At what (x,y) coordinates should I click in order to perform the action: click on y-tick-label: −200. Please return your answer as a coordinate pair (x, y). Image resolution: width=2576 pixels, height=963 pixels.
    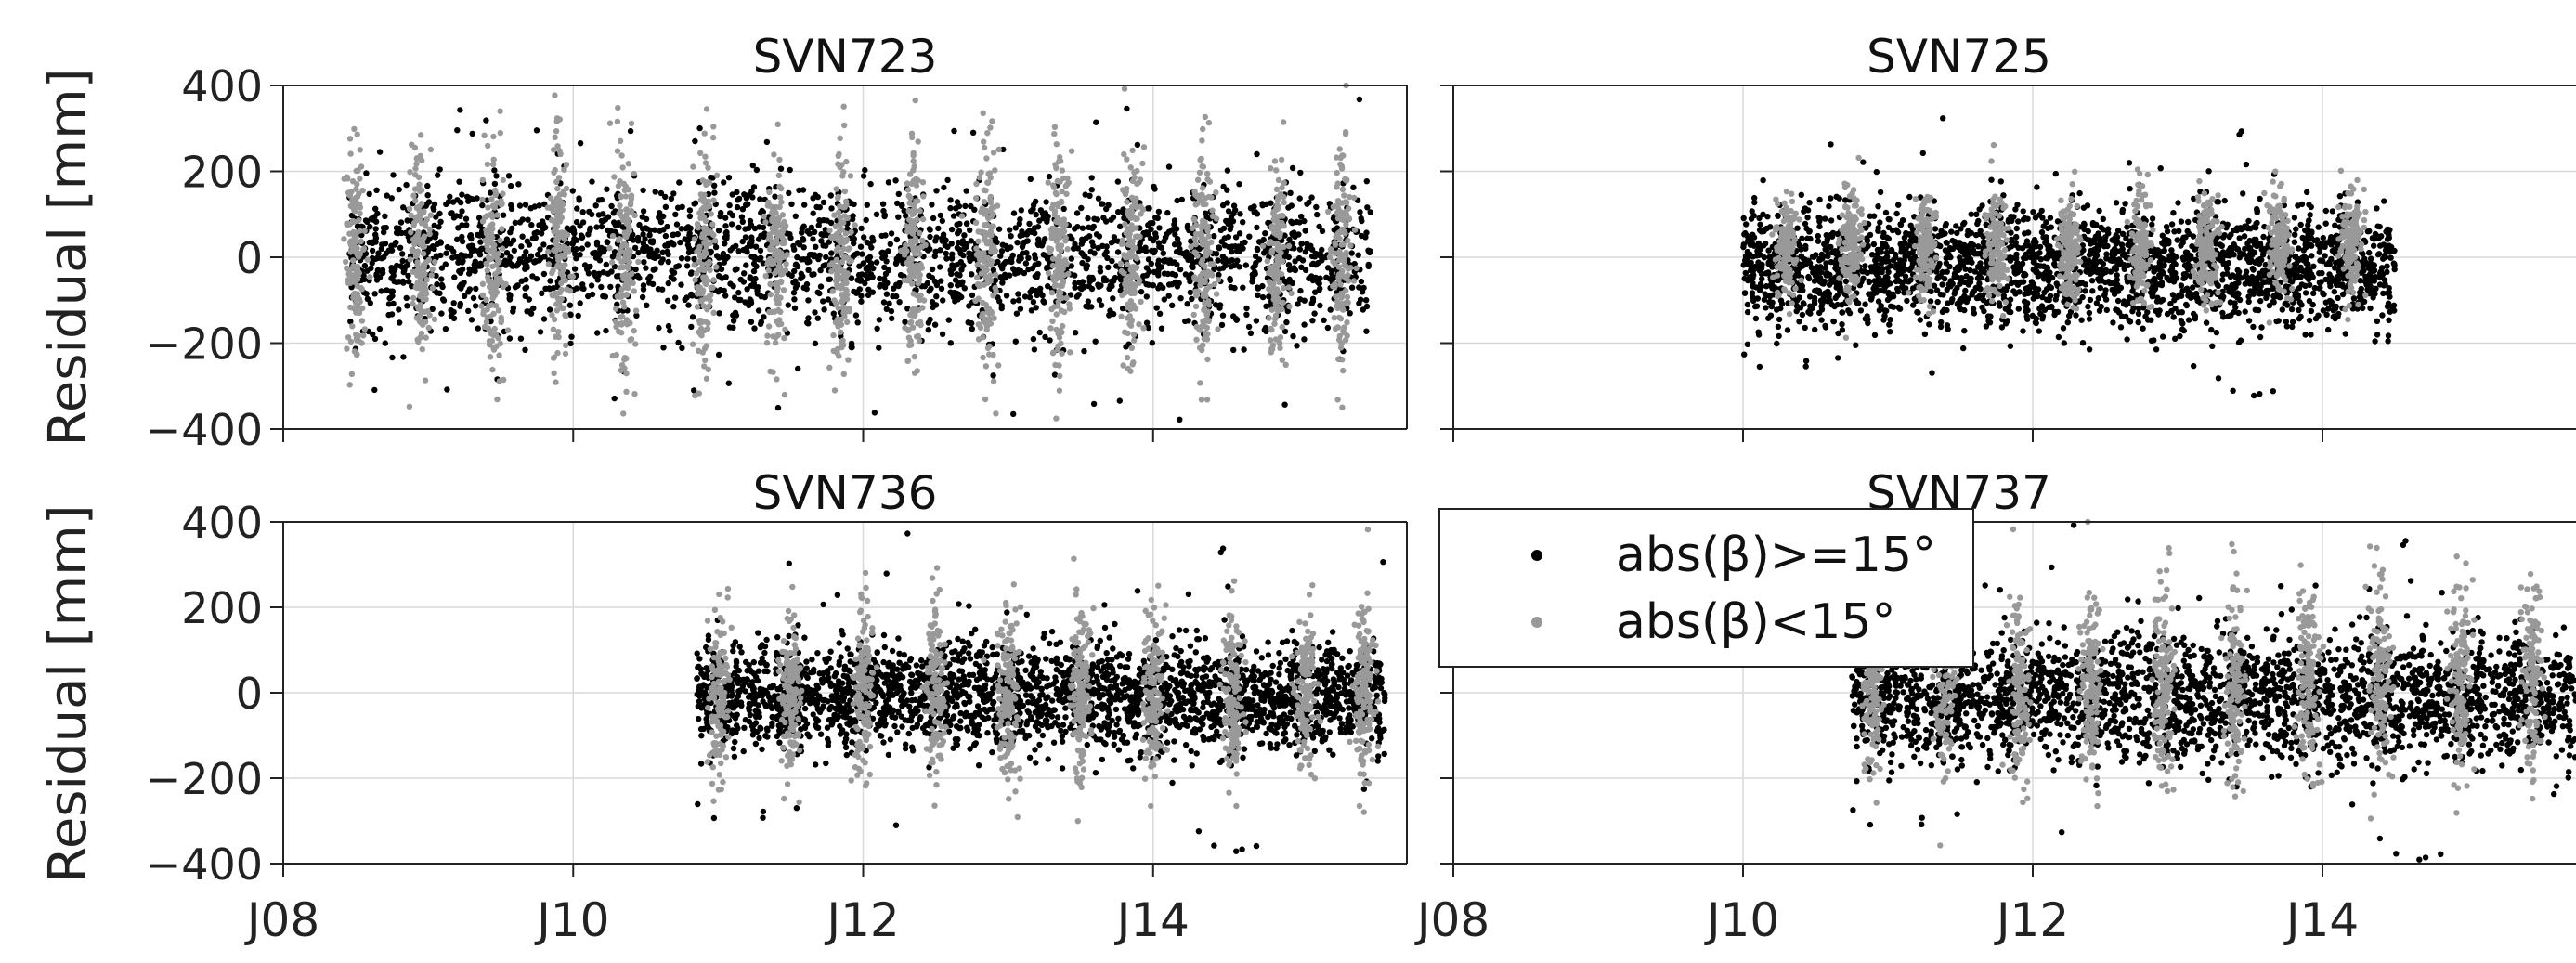
    Looking at the image, I should click on (204, 344).